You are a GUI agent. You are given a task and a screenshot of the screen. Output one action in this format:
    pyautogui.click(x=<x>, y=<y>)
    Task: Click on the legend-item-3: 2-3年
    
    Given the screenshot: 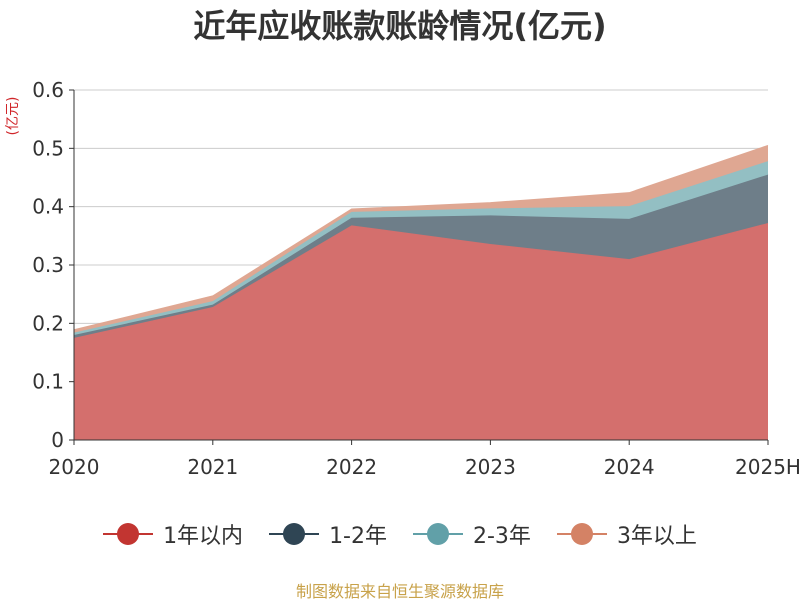 What is the action you would take?
    pyautogui.click(x=472, y=534)
    